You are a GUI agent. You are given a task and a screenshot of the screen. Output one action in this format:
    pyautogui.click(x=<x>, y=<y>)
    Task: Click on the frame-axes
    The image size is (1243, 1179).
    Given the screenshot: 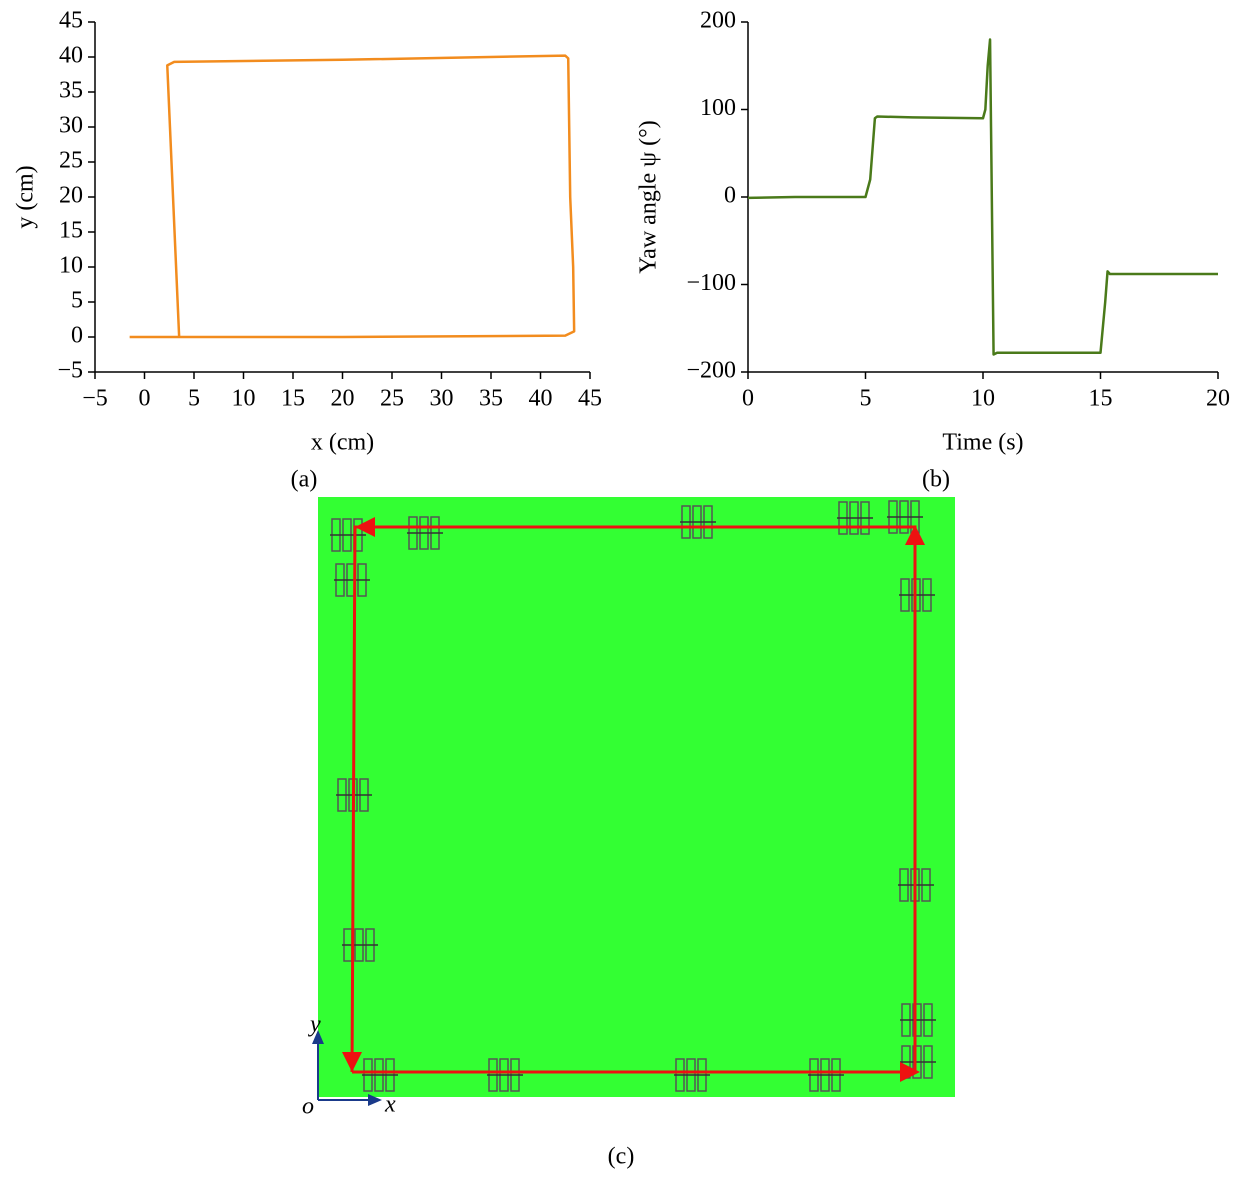 What is the action you would take?
    pyautogui.click(x=347, y=1068)
    